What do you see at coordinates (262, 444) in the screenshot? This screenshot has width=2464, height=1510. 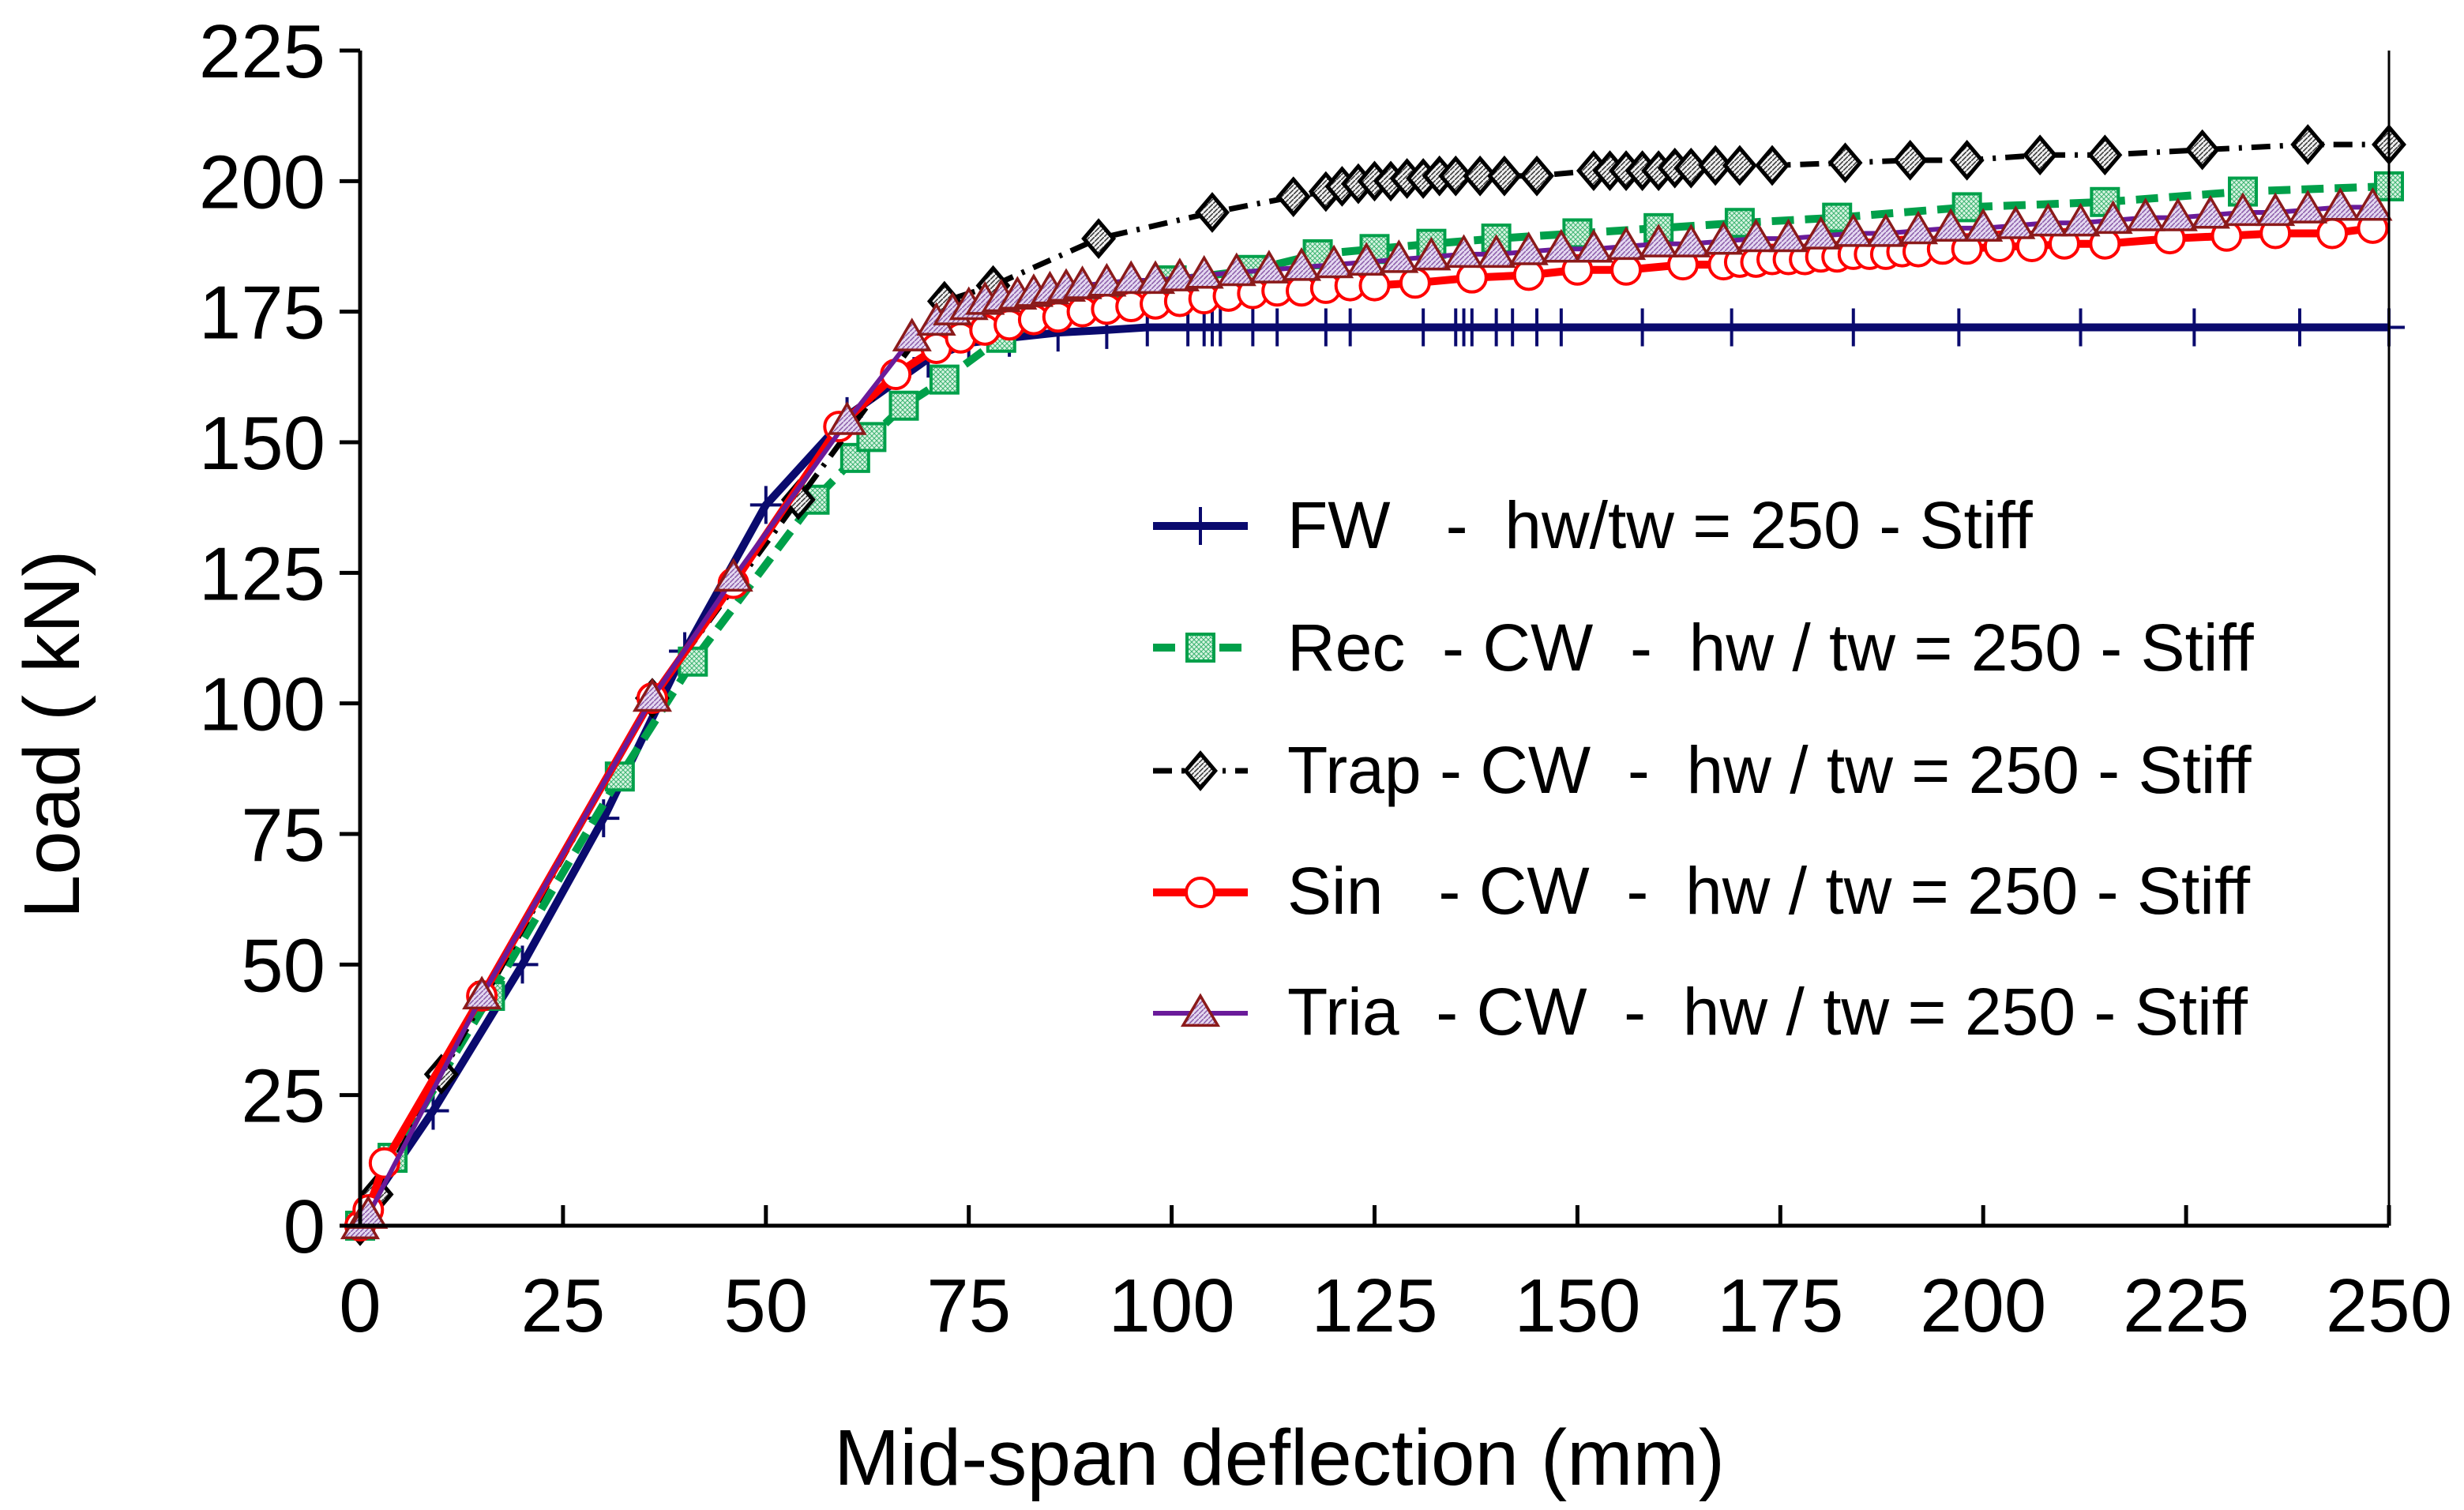 I see `y-tick-label: 150` at bounding box center [262, 444].